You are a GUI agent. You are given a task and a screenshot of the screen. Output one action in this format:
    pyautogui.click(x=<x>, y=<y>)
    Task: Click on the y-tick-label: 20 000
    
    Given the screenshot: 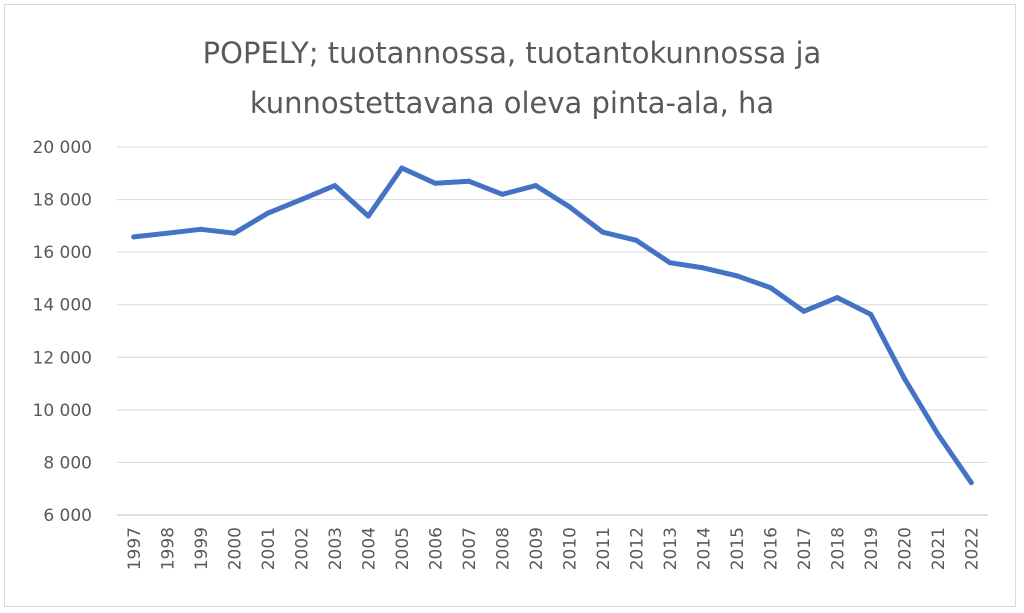 What is the action you would take?
    pyautogui.click(x=62, y=148)
    